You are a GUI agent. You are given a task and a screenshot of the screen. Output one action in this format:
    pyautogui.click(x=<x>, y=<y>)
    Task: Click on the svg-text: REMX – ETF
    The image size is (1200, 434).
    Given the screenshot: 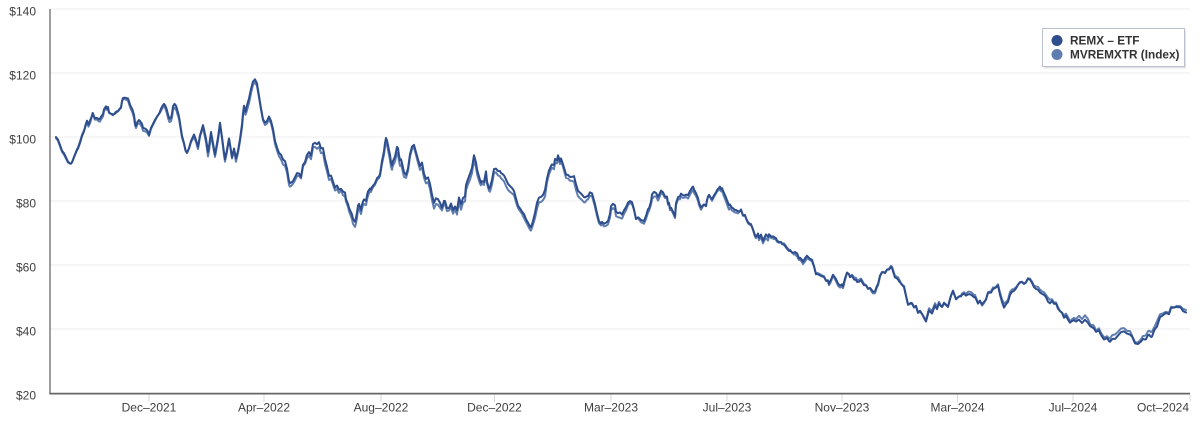 What is the action you would take?
    pyautogui.click(x=1104, y=41)
    